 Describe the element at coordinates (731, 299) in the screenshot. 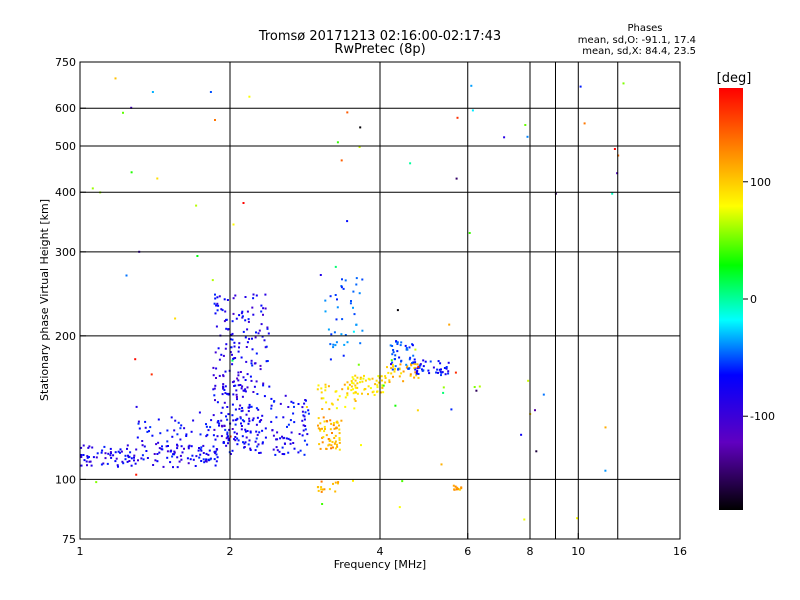

I see `colorbar` at that location.